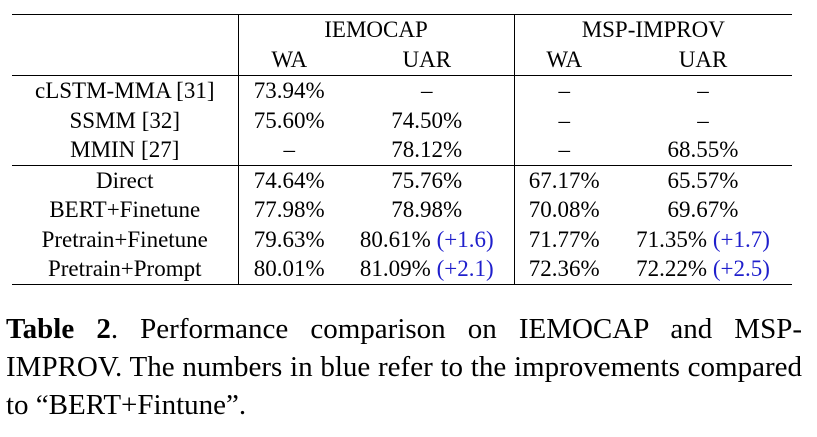 The height and width of the screenshot is (437, 817). What do you see at coordinates (672, 239) in the screenshot?
I see `msp-uar-cell-value: 71.35%` at bounding box center [672, 239].